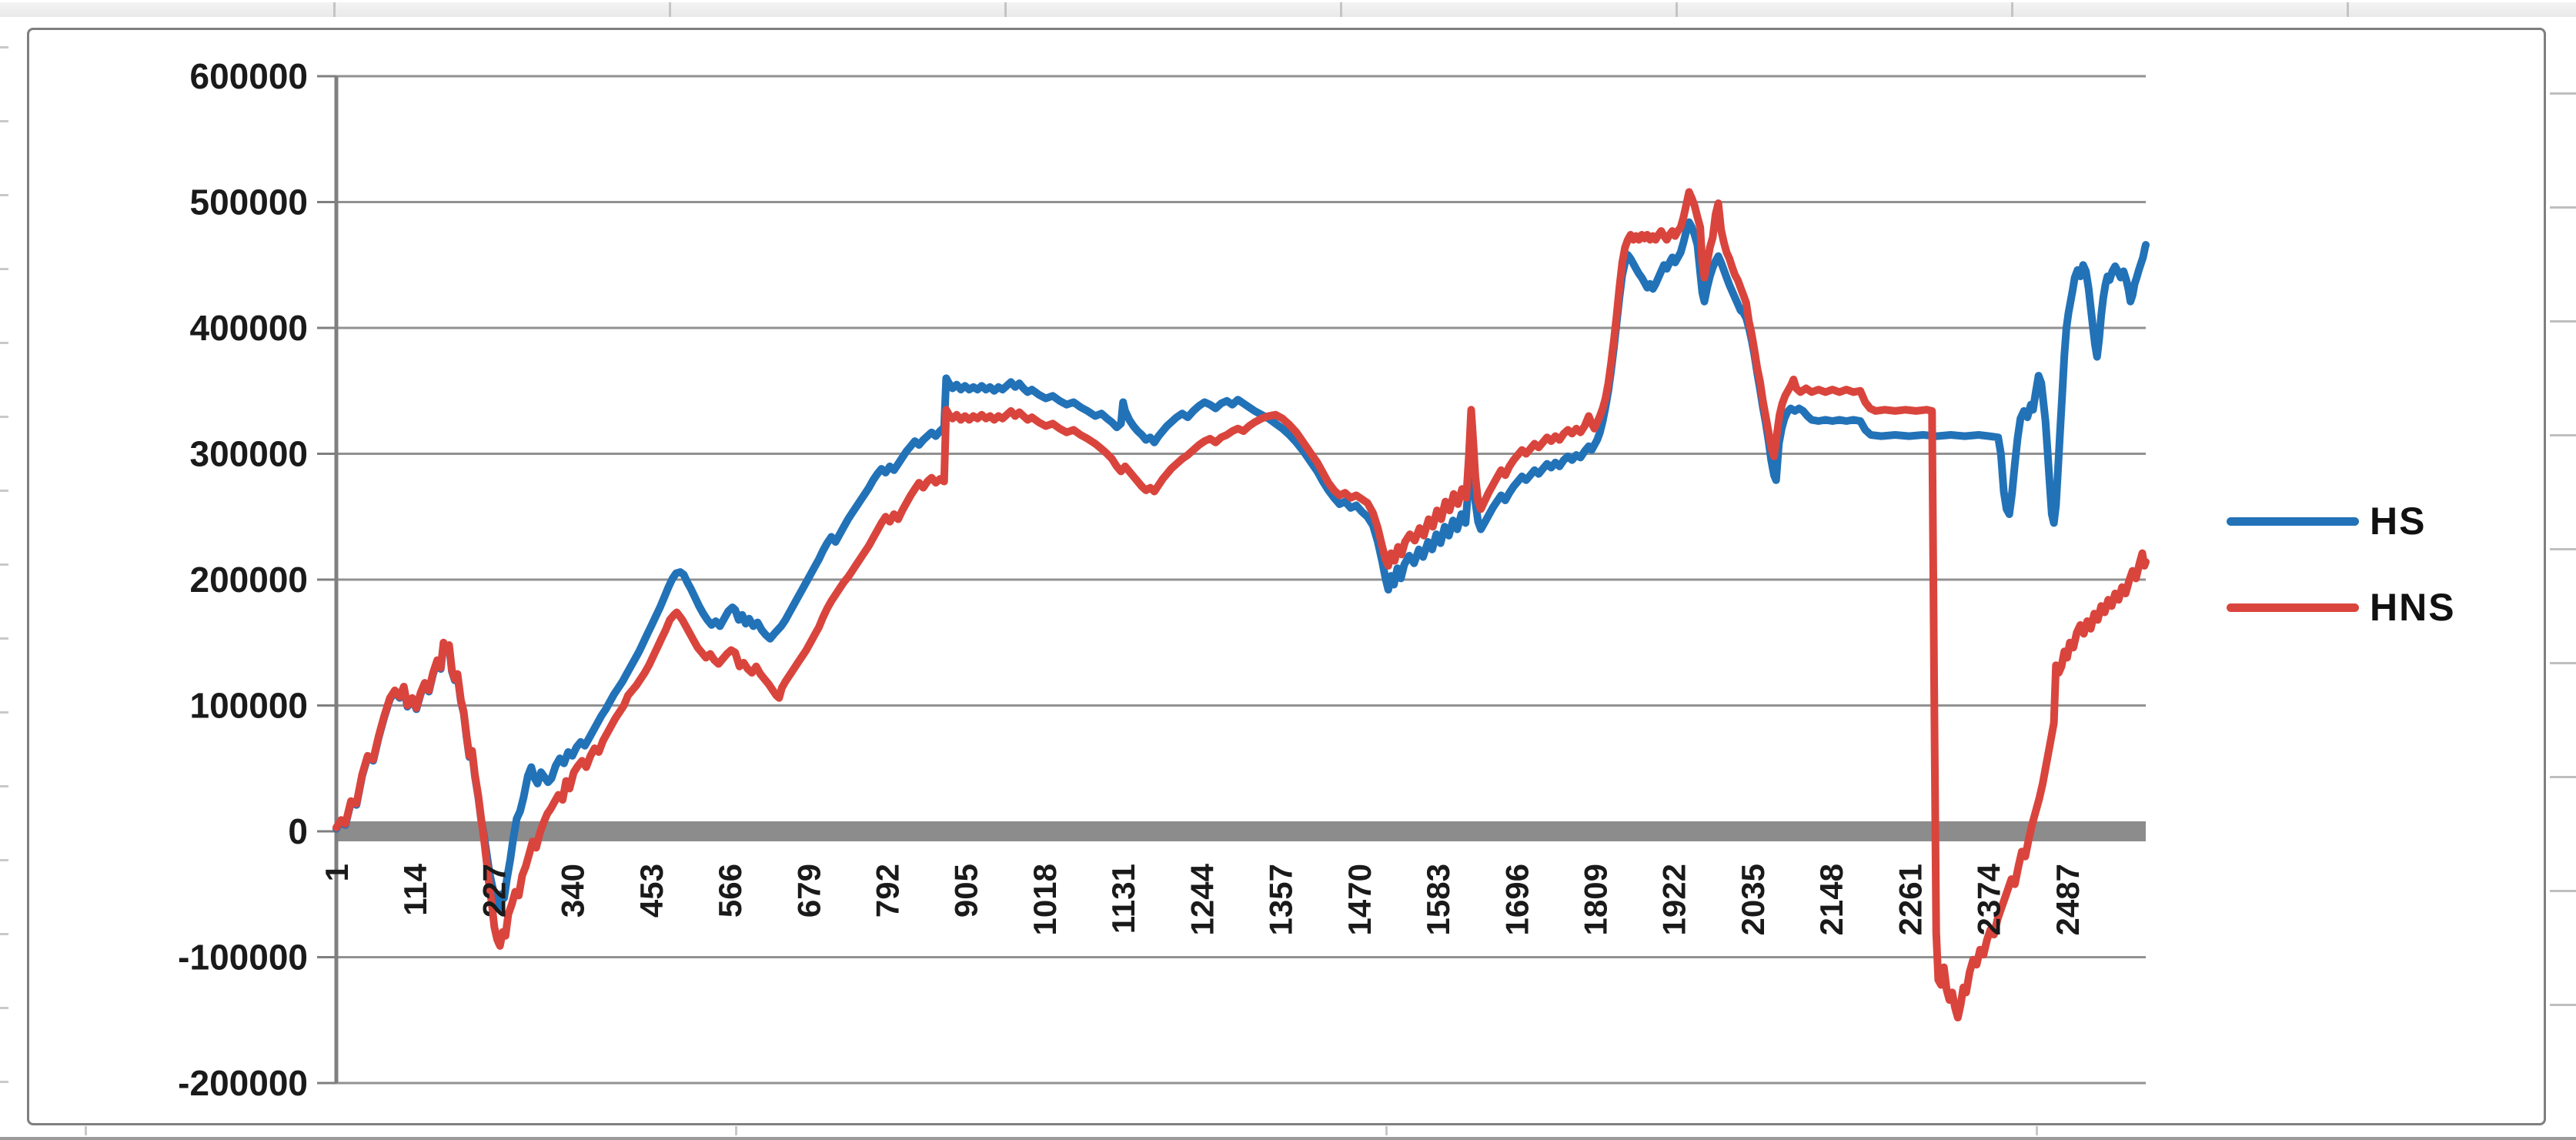  Describe the element at coordinates (494, 891) in the screenshot. I see `x-axis-tick-label: 227` at that location.